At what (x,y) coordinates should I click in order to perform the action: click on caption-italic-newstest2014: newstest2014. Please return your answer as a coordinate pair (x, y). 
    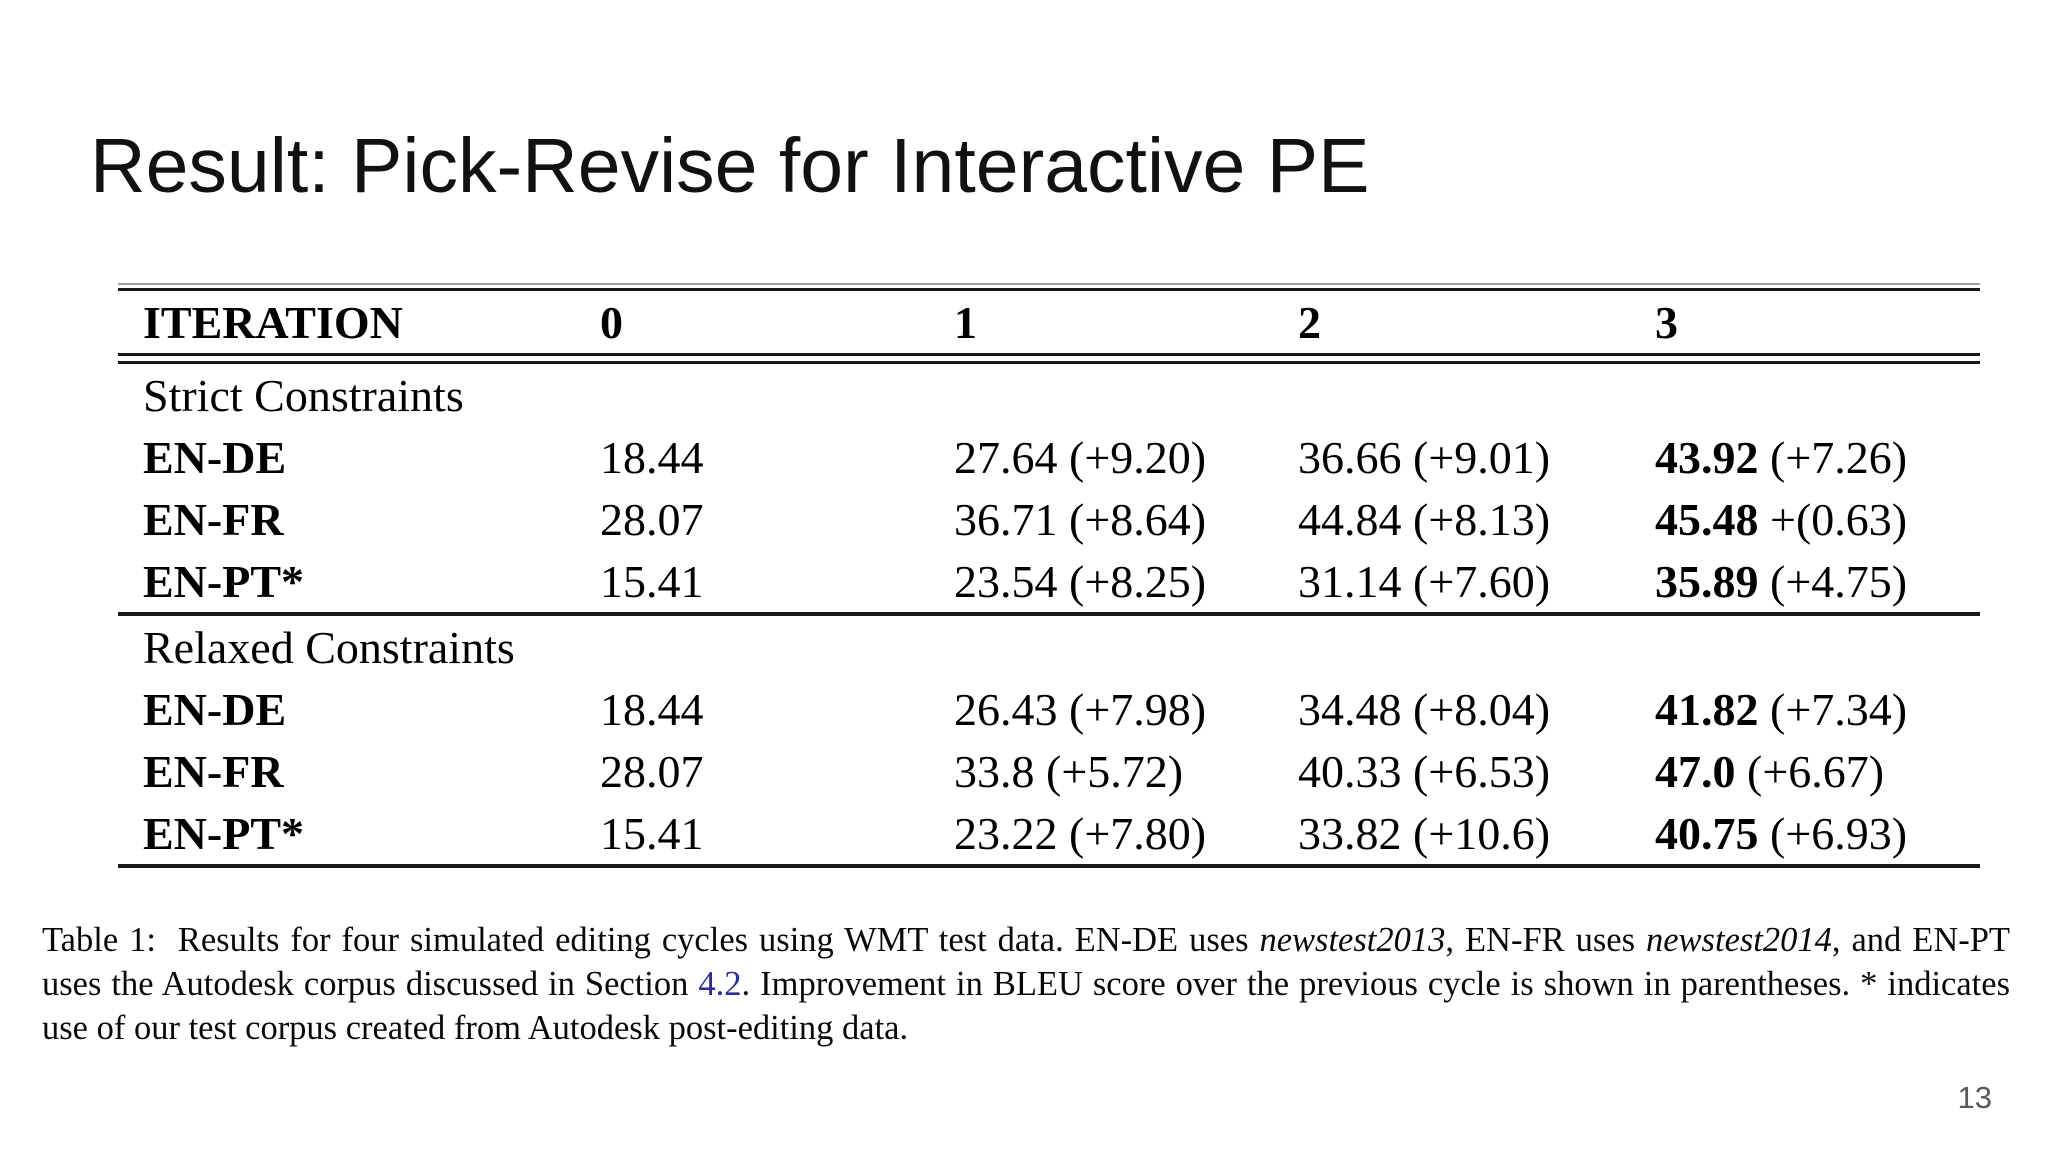
    Looking at the image, I should click on (1738, 940).